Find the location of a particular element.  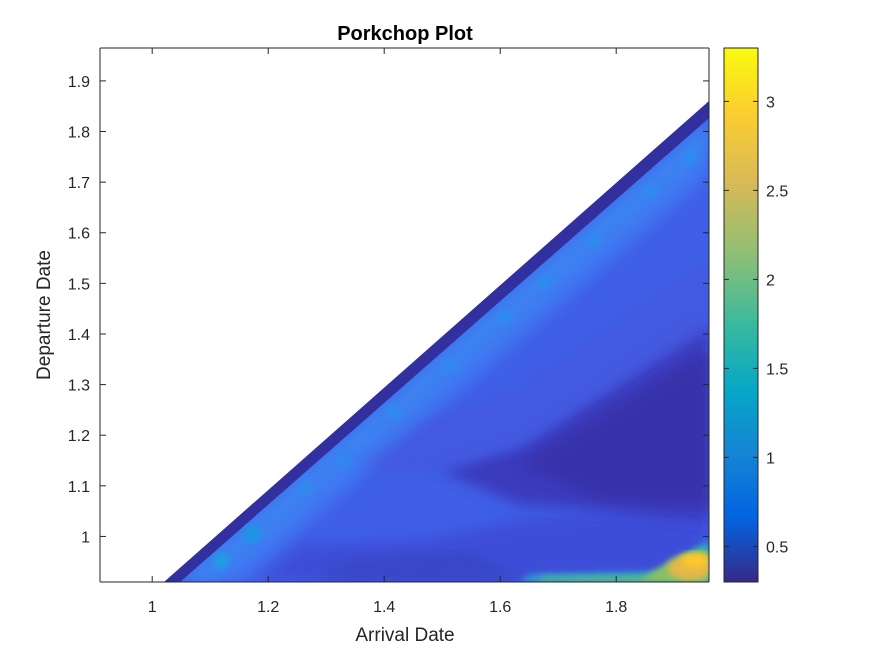

x-axis-label: Arrival Date is located at coordinates (404, 635).